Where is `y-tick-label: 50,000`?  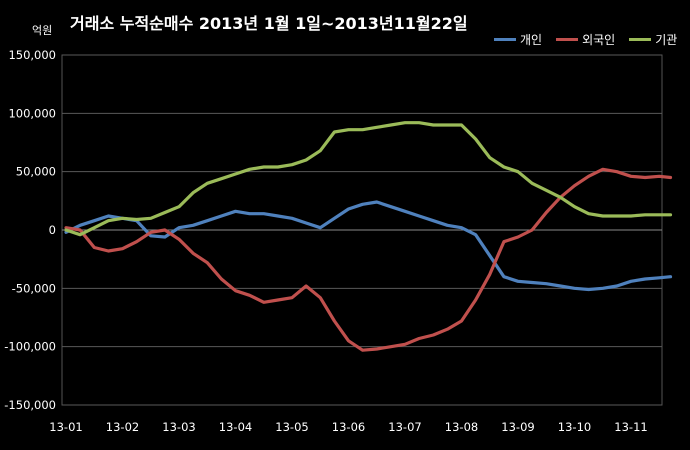
y-tick-label: 50,000 is located at coordinates (36, 172).